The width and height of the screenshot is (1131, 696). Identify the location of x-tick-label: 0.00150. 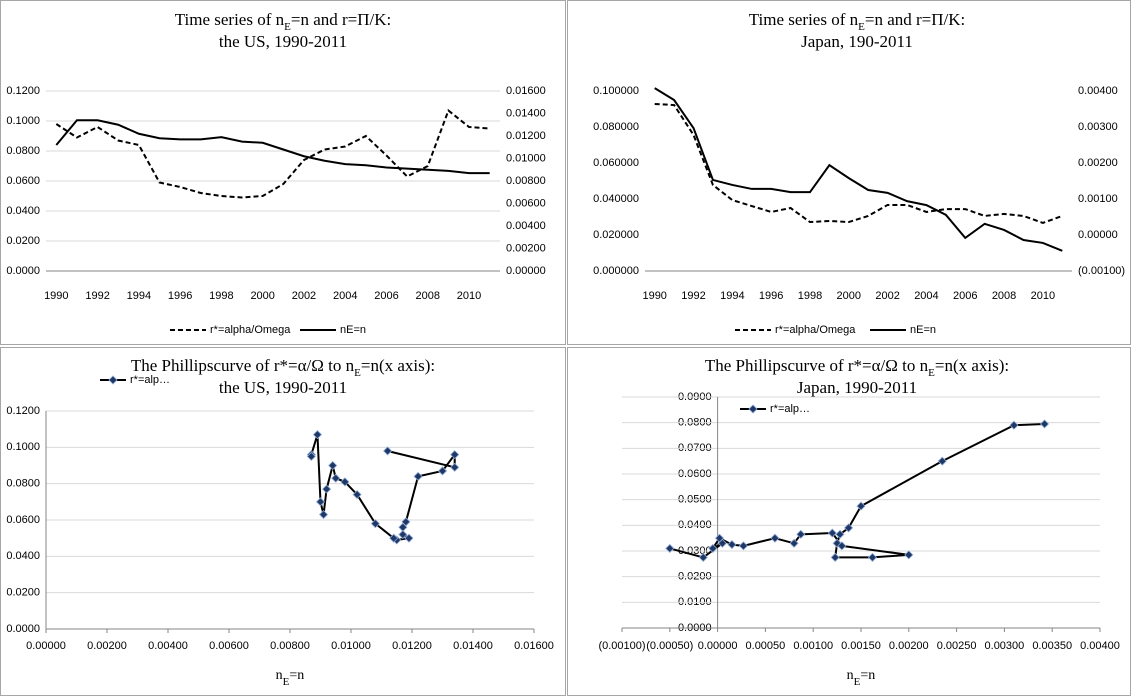
(861, 646).